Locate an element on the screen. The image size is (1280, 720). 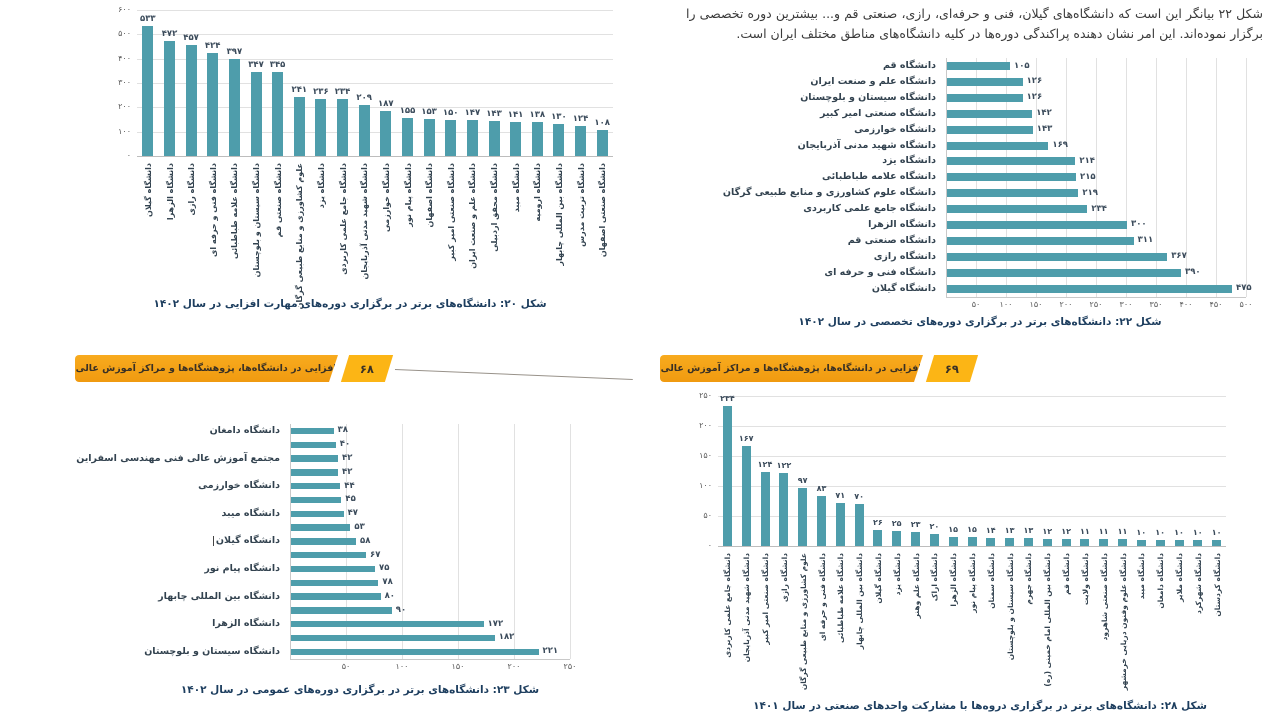
bar-value-label: ۱۴۷ is located at coordinates (472, 113).